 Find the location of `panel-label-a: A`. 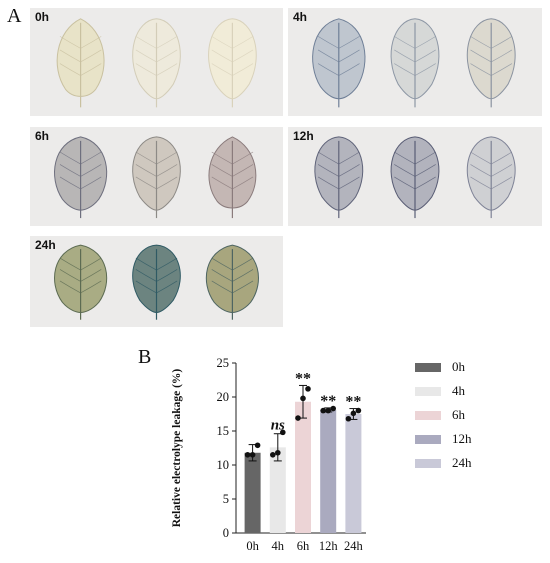

panel-label-a: A is located at coordinates (14, 16).